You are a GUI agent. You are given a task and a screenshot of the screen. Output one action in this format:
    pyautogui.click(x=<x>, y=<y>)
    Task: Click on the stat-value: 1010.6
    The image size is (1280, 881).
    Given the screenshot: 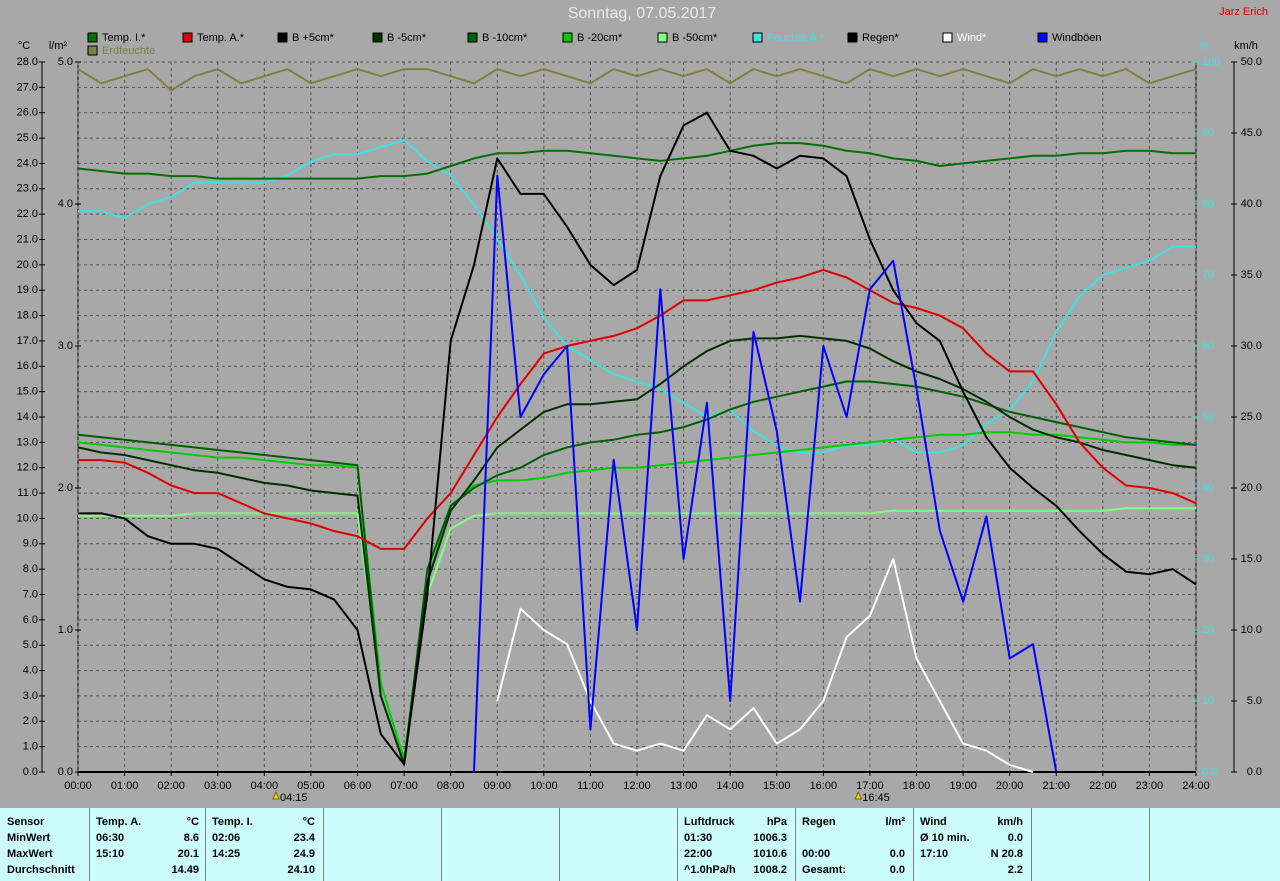 What is the action you would take?
    pyautogui.click(x=770, y=854)
    